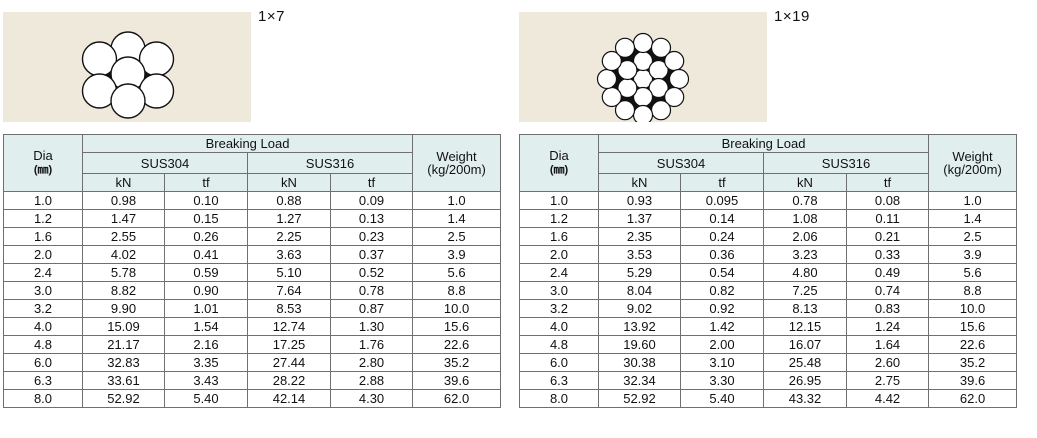  Describe the element at coordinates (639, 290) in the screenshot. I see `cell-sus304-kn: 8.04` at that location.